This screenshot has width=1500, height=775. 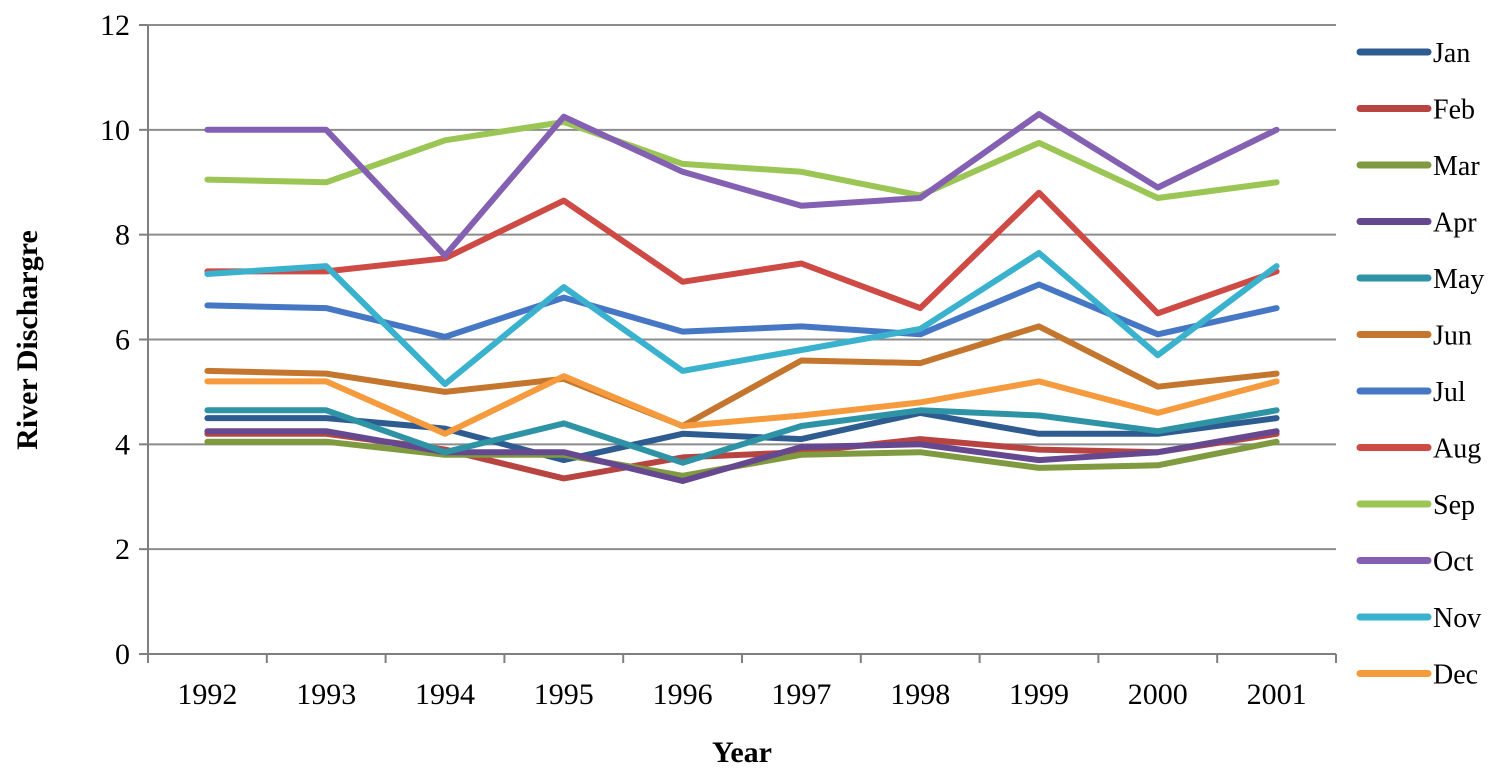 I want to click on x-tick-label: 1992, so click(x=207, y=694).